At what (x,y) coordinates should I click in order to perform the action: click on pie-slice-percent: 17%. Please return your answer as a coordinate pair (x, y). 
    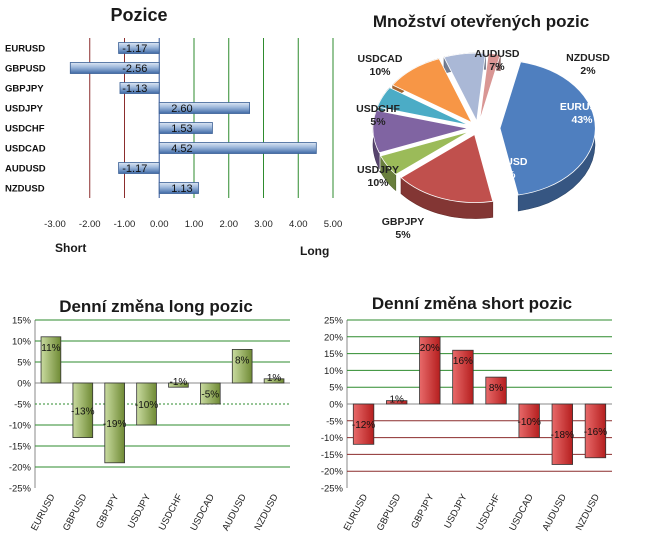
    Looking at the image, I should click on (505, 175).